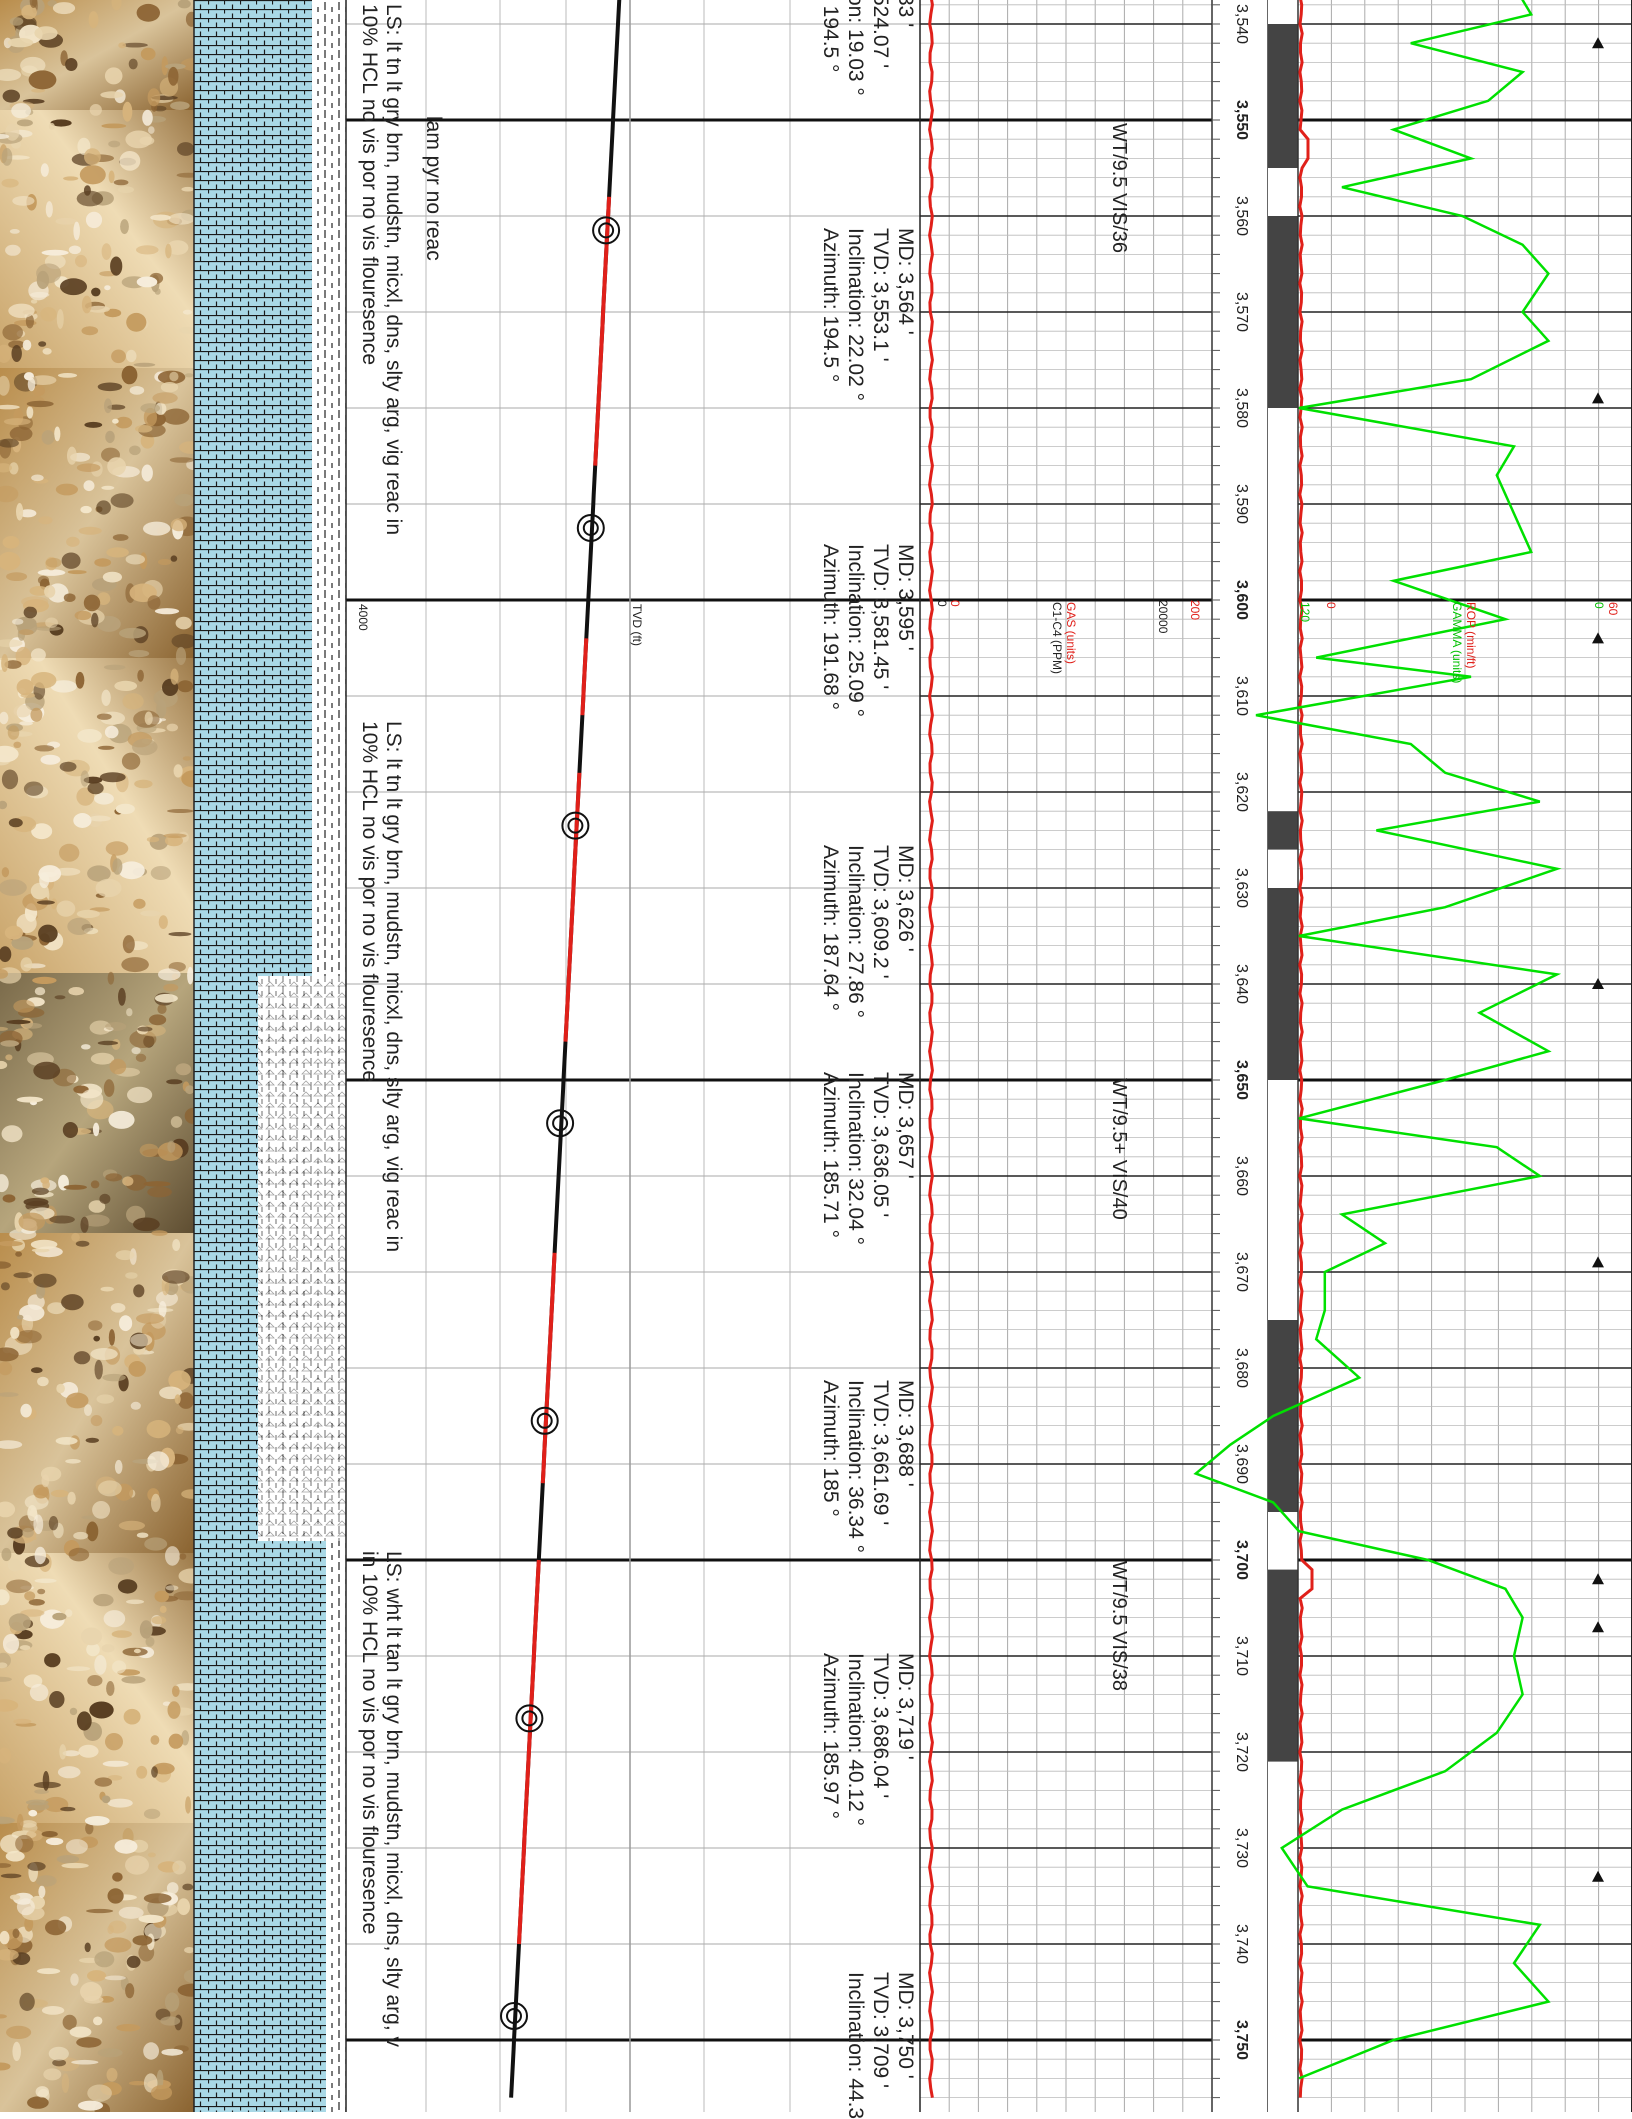  What do you see at coordinates (1598, 1579) in the screenshot?
I see `bit-marker-triangle` at bounding box center [1598, 1579].